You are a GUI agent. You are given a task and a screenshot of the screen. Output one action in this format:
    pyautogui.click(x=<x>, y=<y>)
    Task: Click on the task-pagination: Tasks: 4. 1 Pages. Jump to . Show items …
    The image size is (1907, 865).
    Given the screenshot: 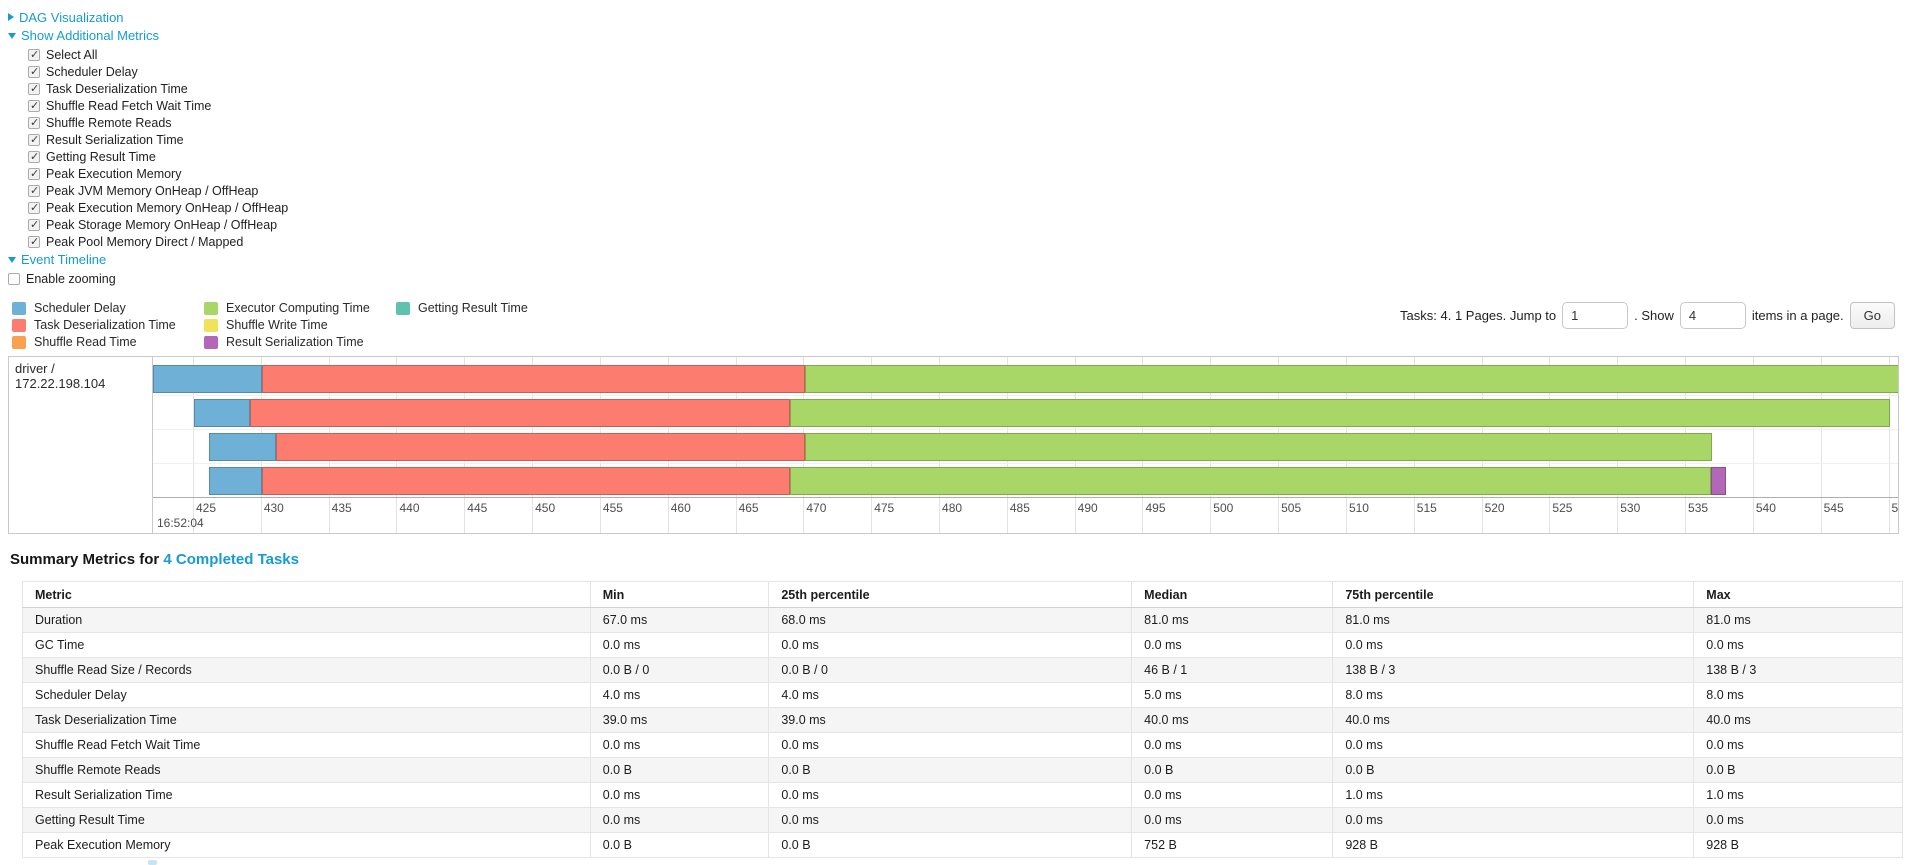 What is the action you would take?
    pyautogui.click(x=1649, y=315)
    